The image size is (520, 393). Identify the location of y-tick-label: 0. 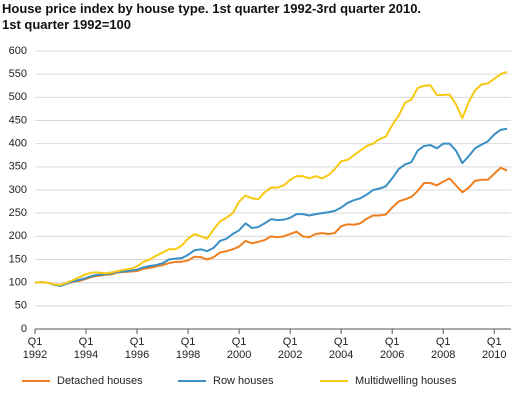
(24, 329).